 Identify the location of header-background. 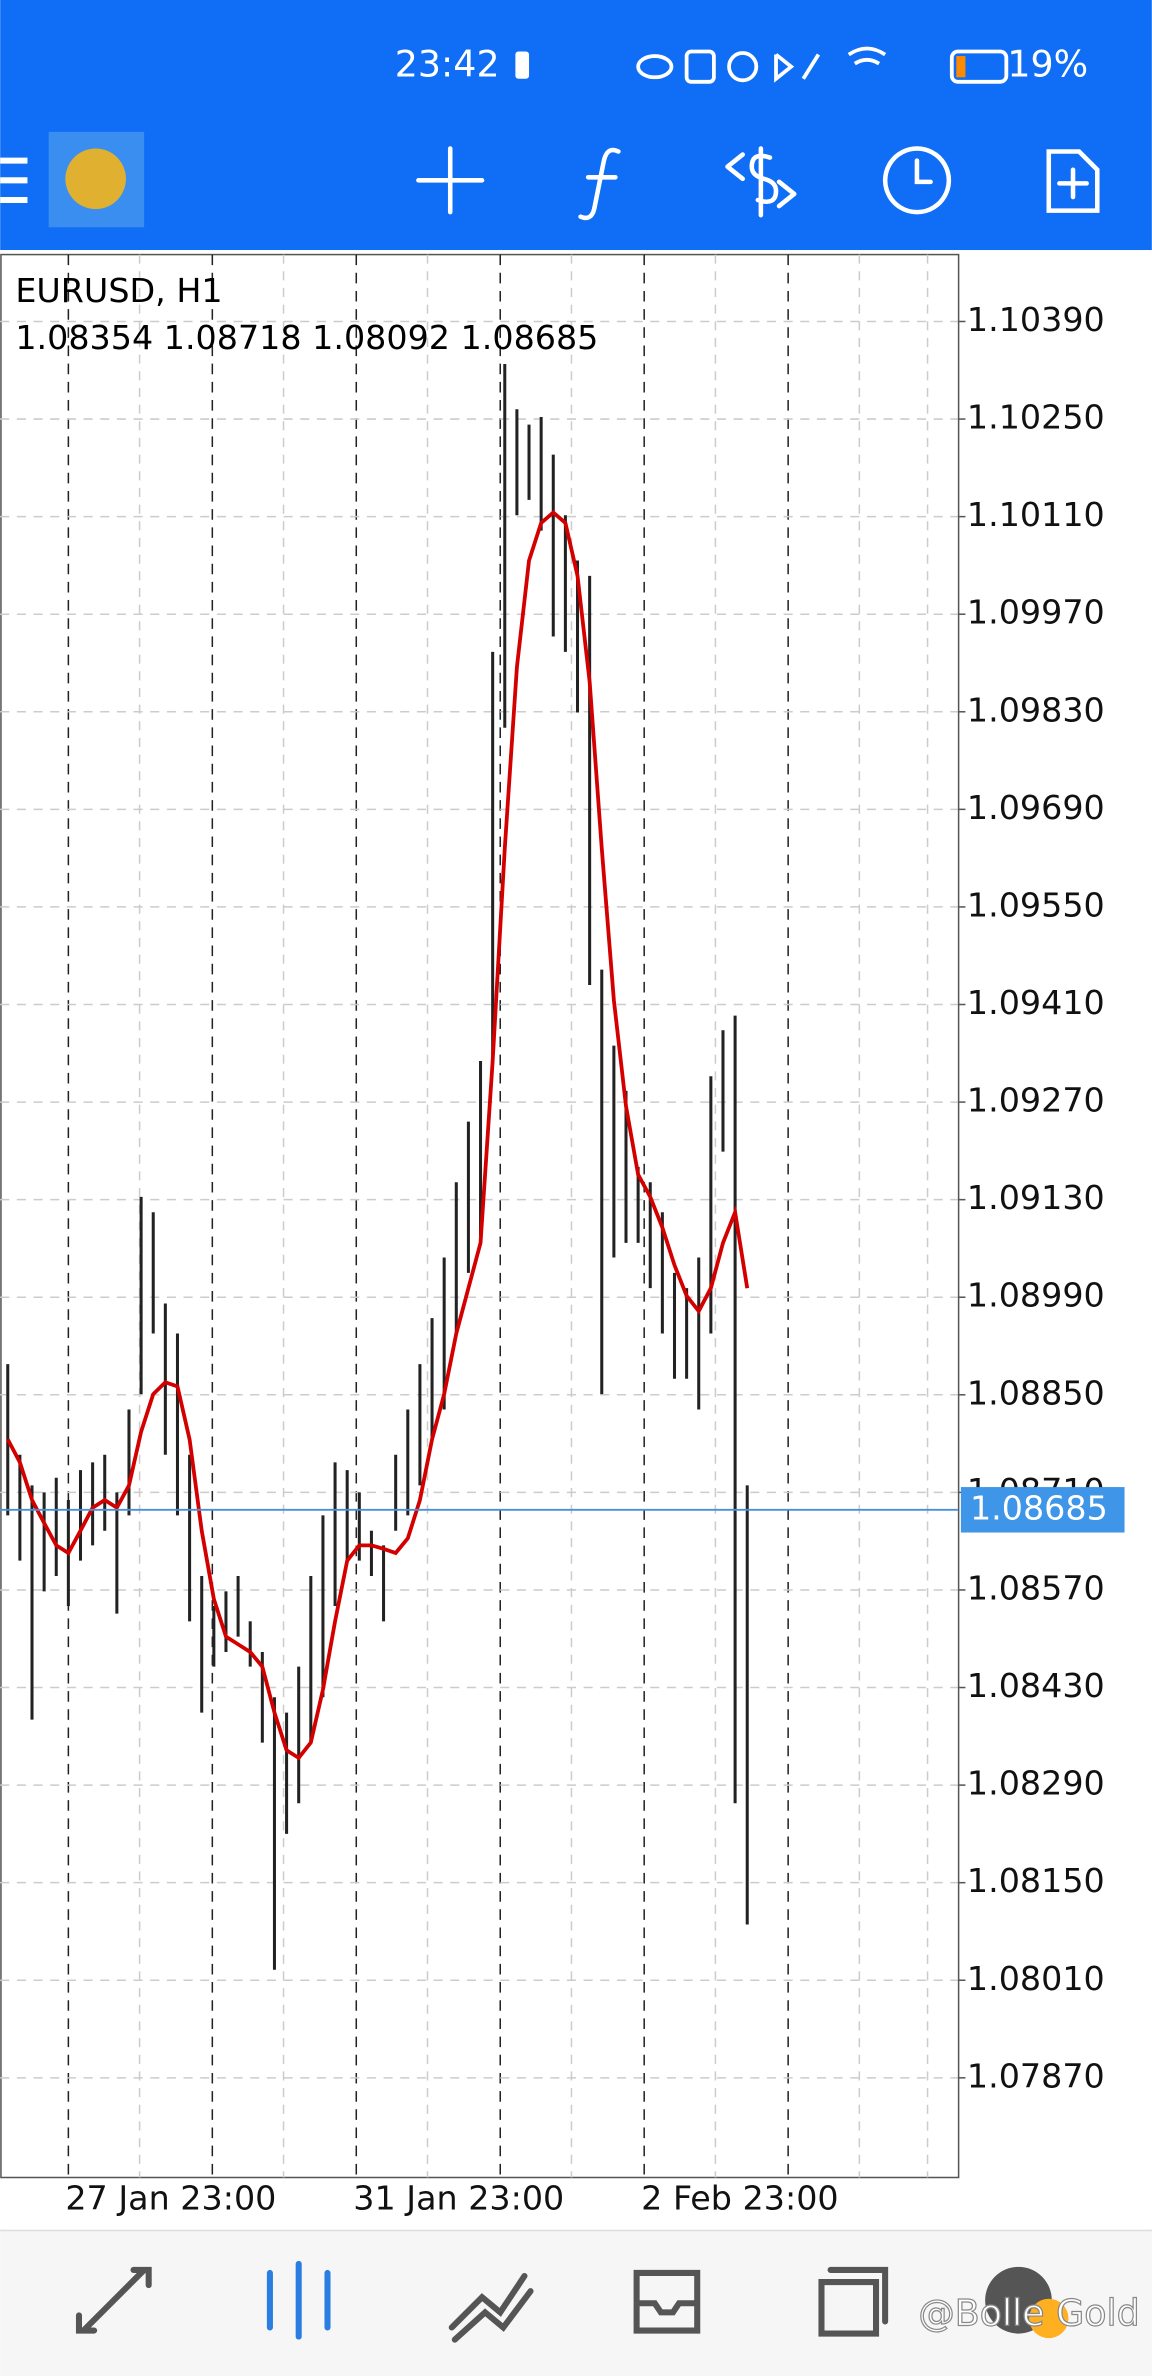
(576, 125).